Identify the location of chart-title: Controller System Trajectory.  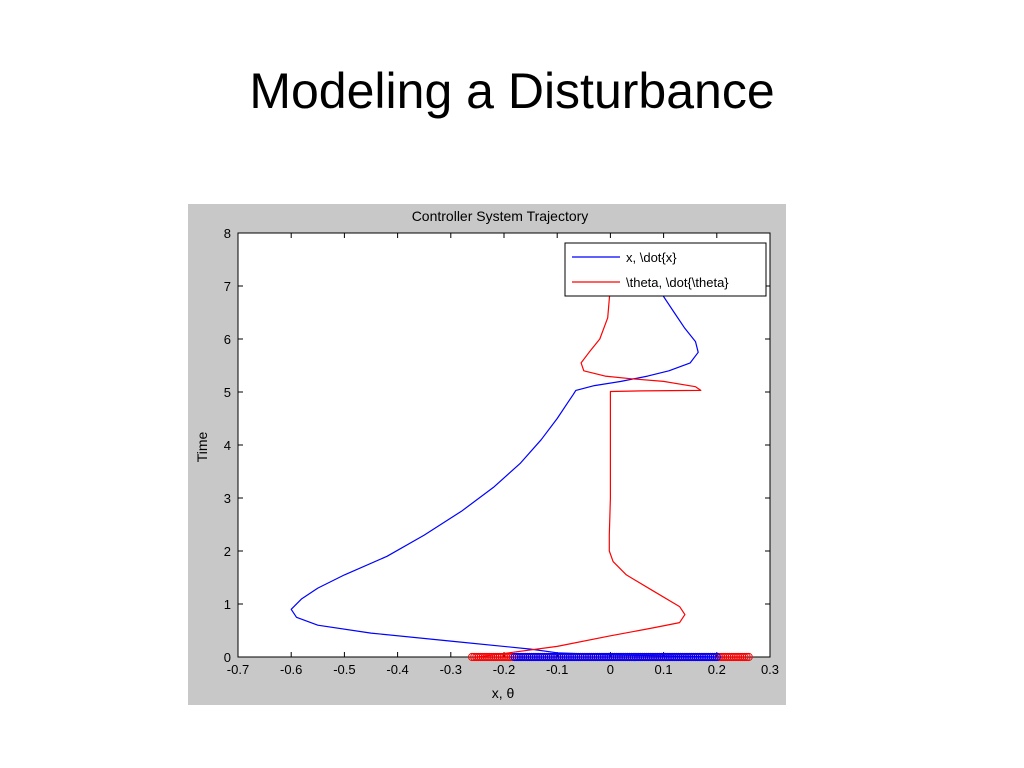
(500, 216).